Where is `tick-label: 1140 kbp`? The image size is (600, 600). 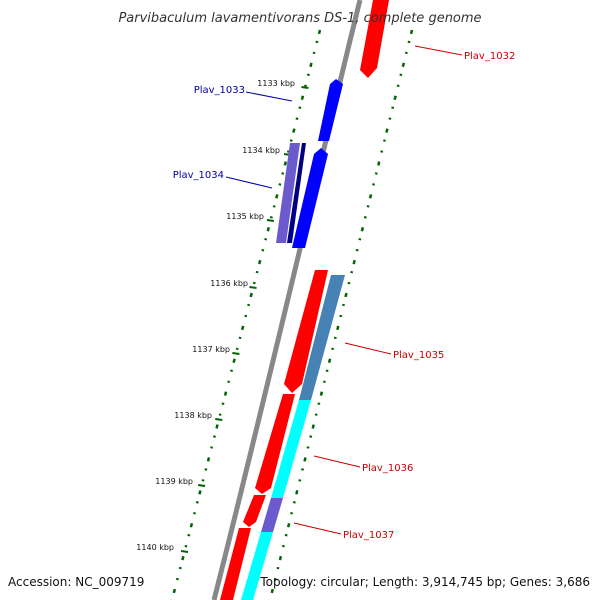 tick-label: 1140 kbp is located at coordinates (155, 547).